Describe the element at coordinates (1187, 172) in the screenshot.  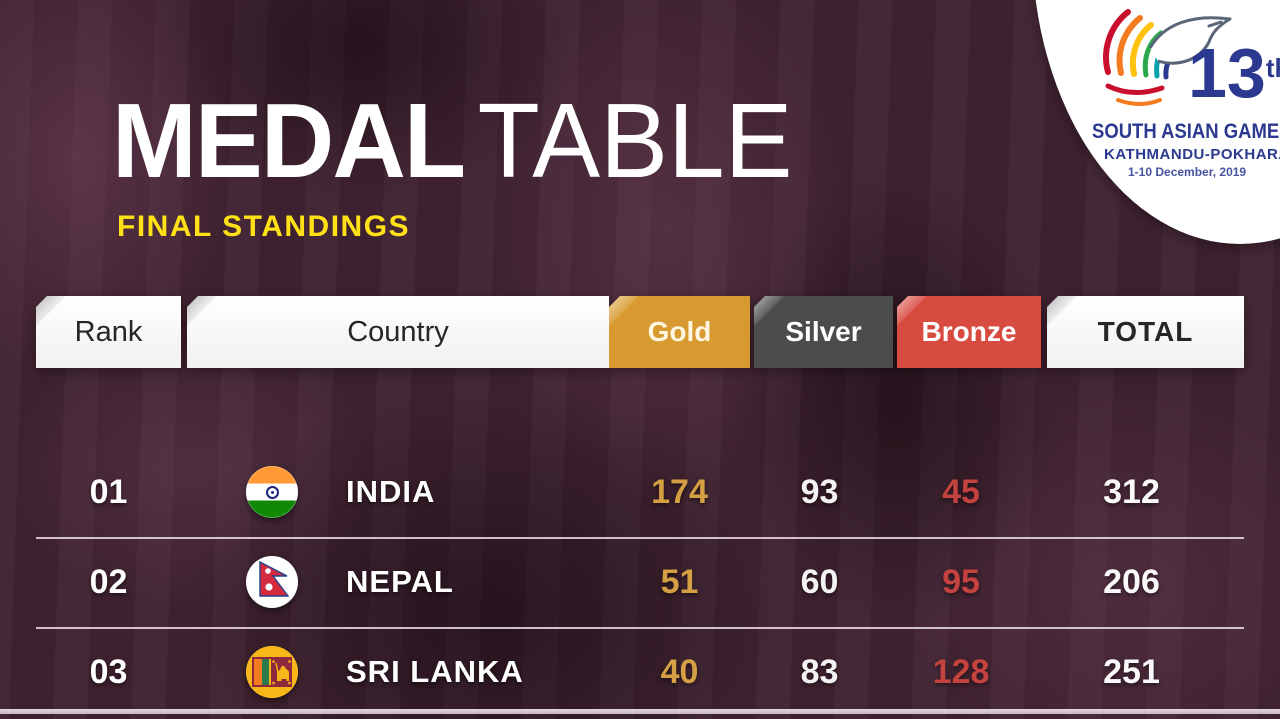
I see `dates-text: 1-10 December, 2019` at that location.